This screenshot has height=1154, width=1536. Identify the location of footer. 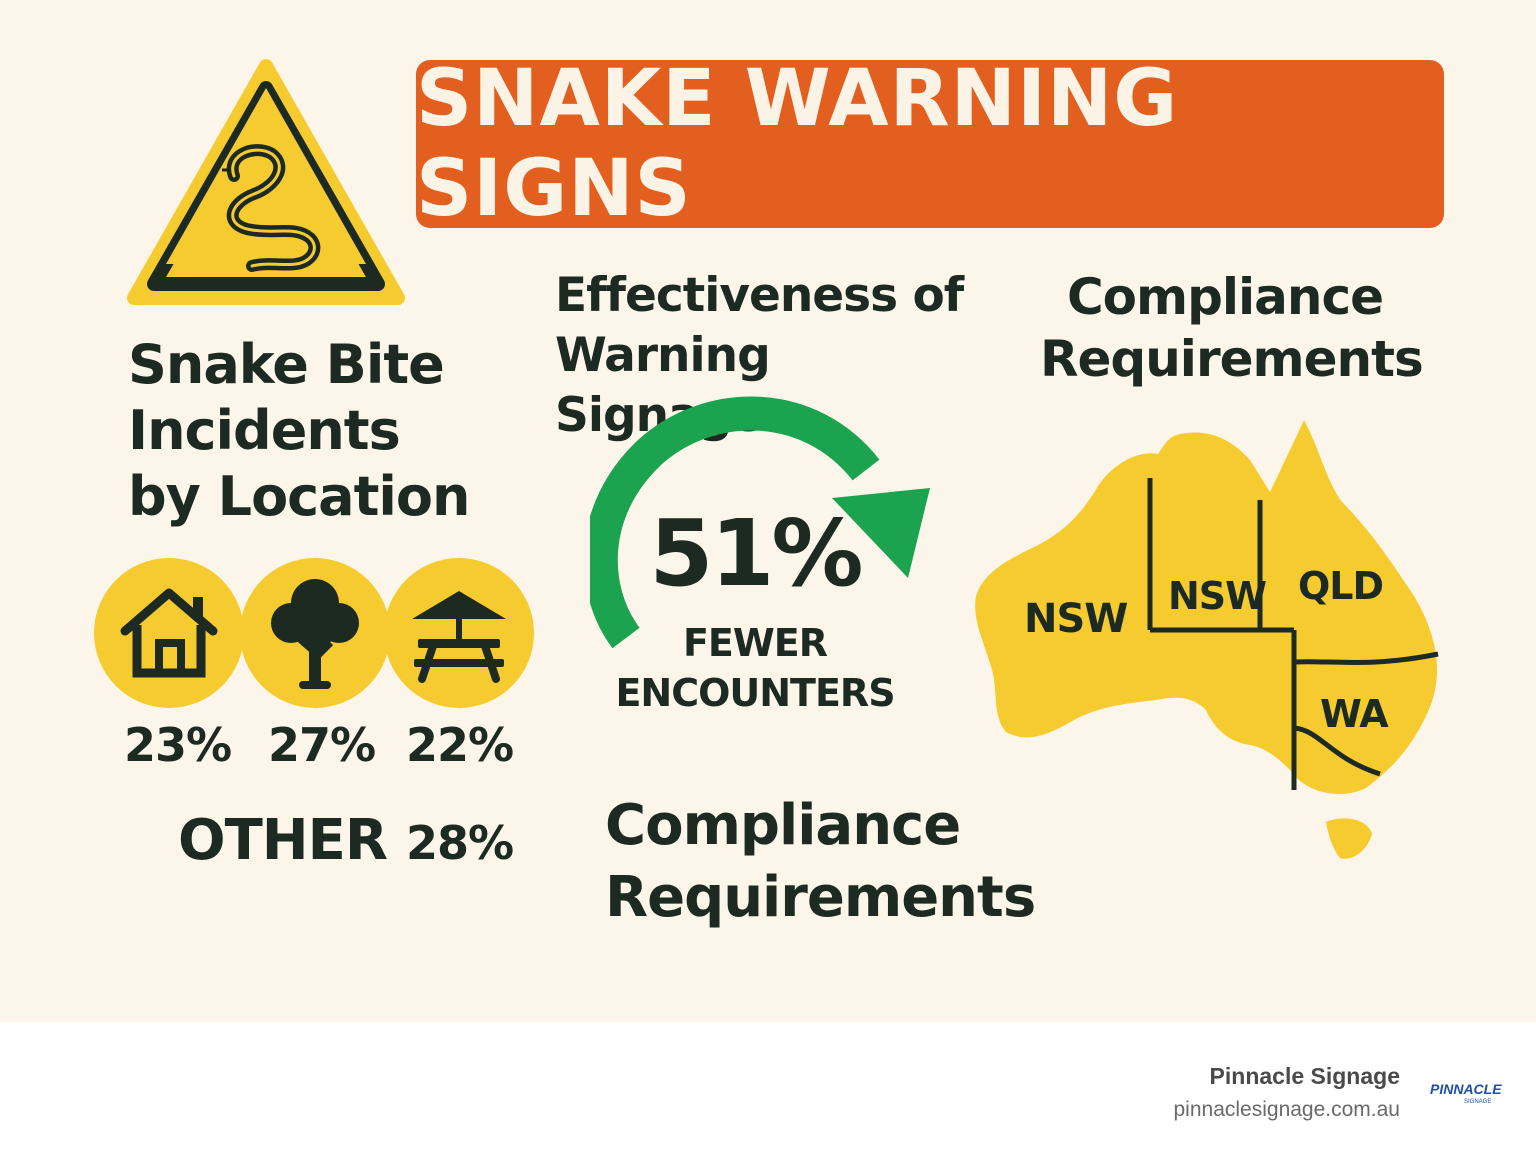
(768, 1088).